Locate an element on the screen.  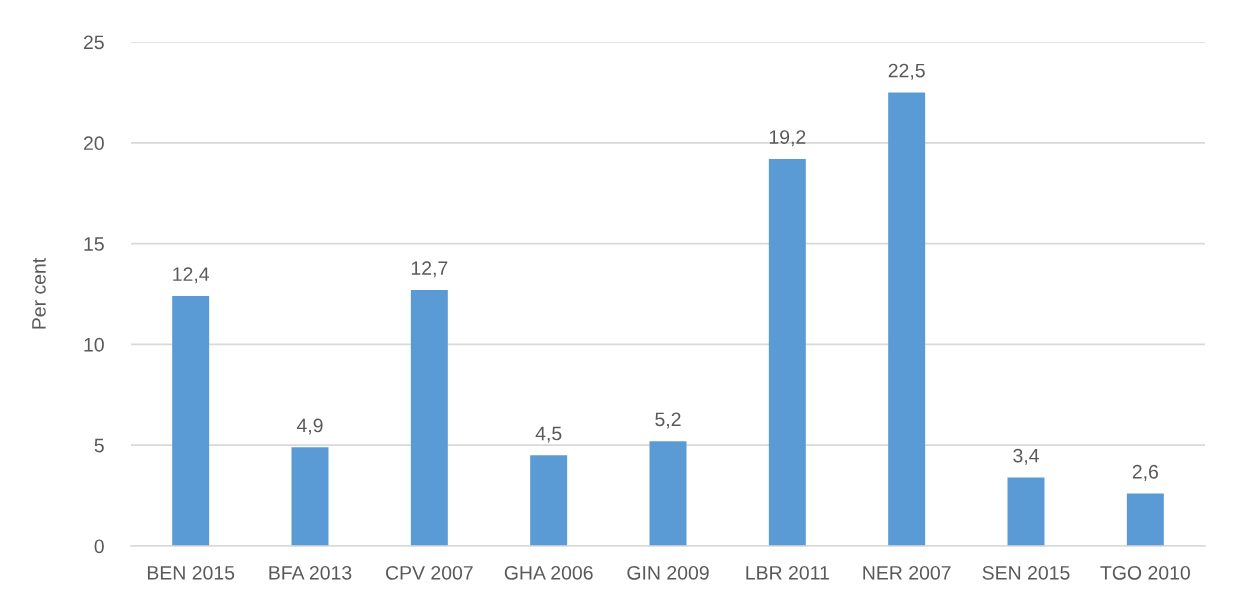
y-tick-label: 0 is located at coordinates (99, 546).